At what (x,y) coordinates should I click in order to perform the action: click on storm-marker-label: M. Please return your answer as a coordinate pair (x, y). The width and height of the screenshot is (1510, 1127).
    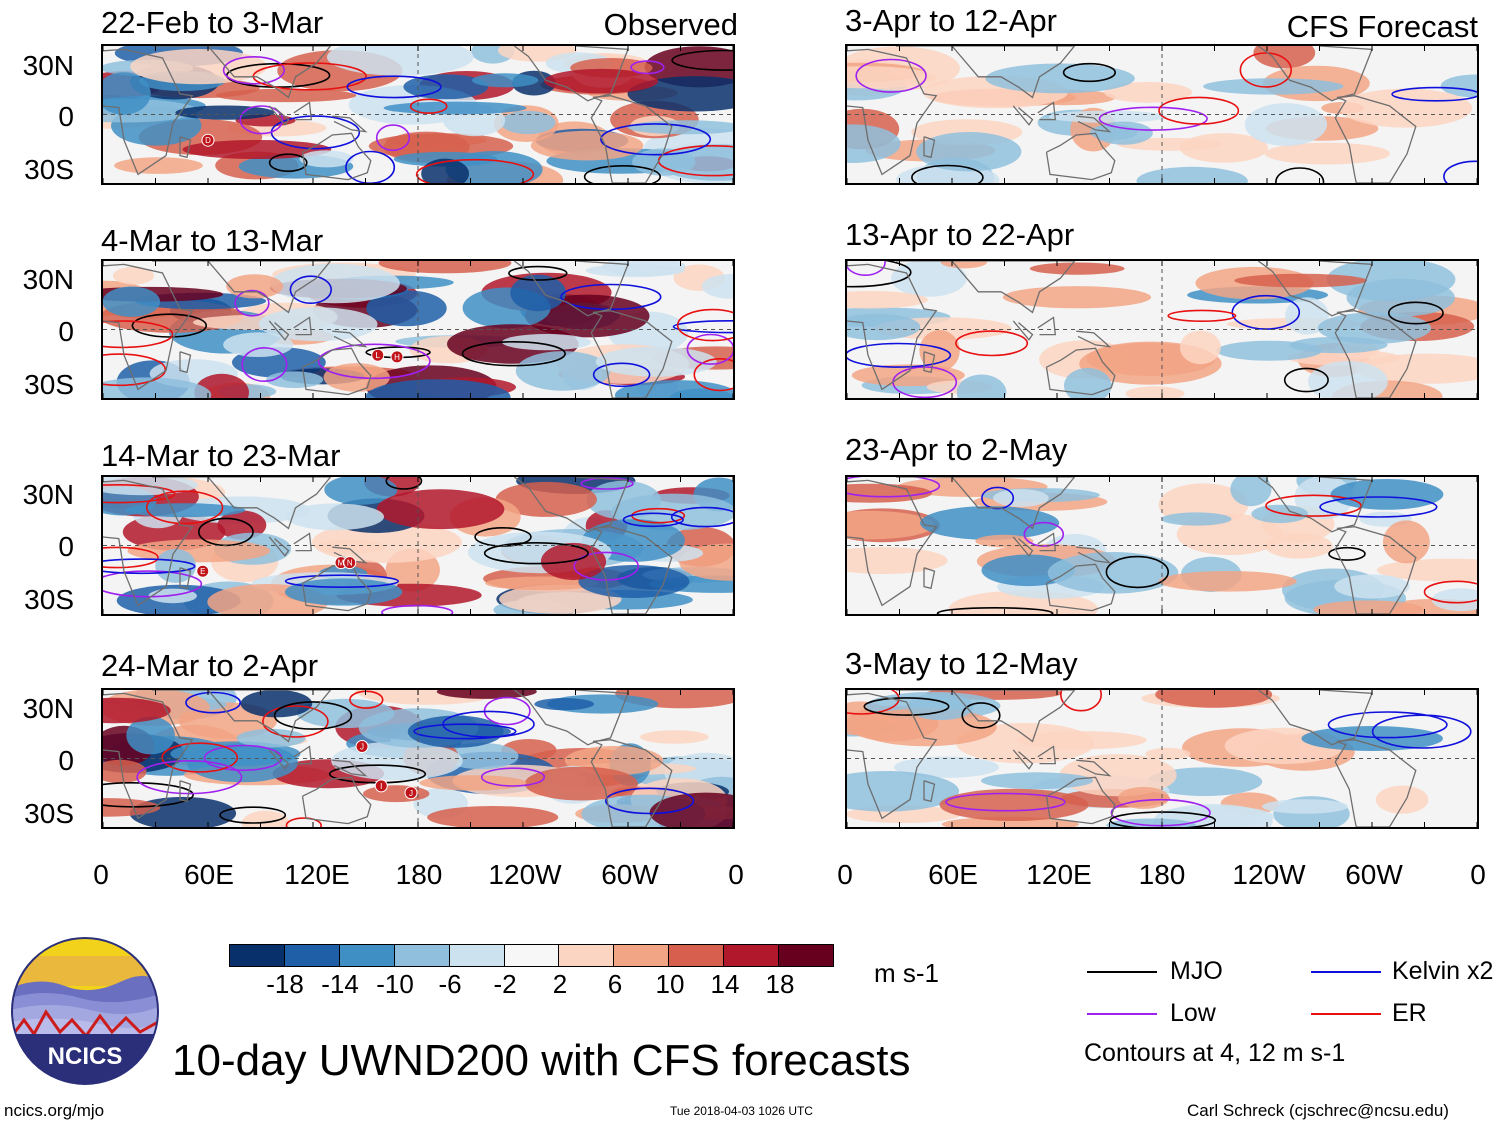
    Looking at the image, I should click on (341, 563).